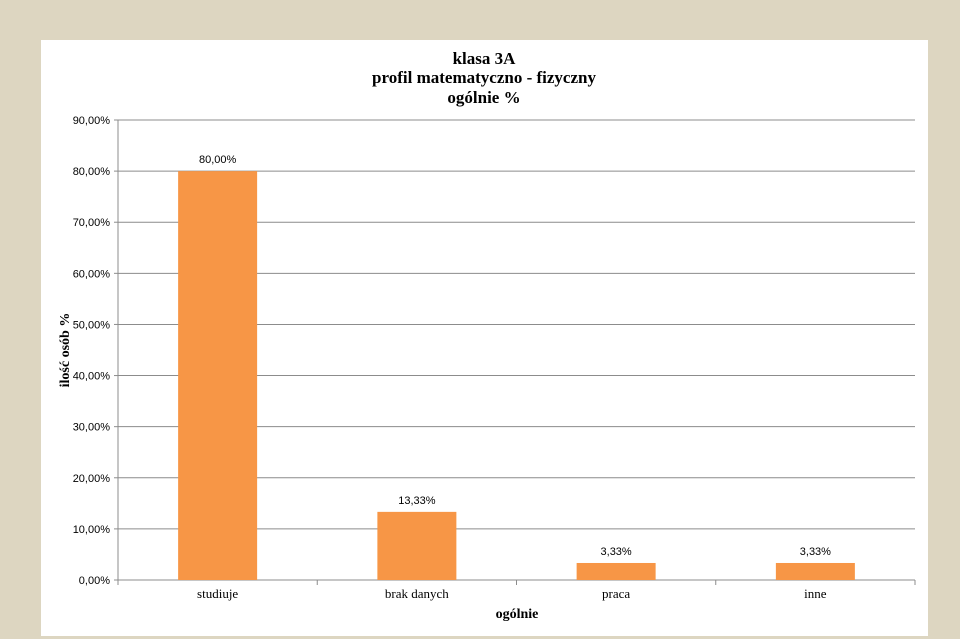  What do you see at coordinates (483, 97) in the screenshot?
I see `chart-title-line-3: ogólnie %` at bounding box center [483, 97].